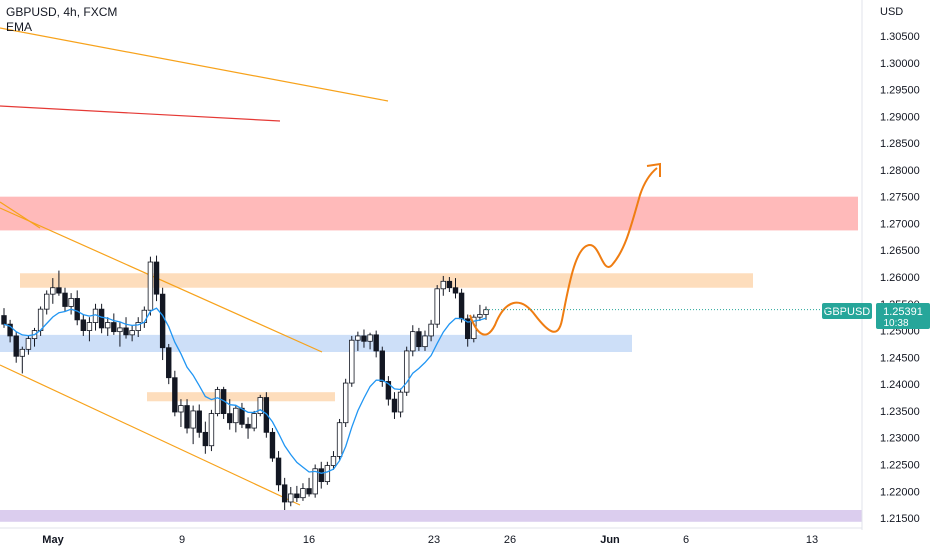 The height and width of the screenshot is (555, 932). Describe the element at coordinates (900, 439) in the screenshot. I see `y-tick-label: 1.23000` at that location.